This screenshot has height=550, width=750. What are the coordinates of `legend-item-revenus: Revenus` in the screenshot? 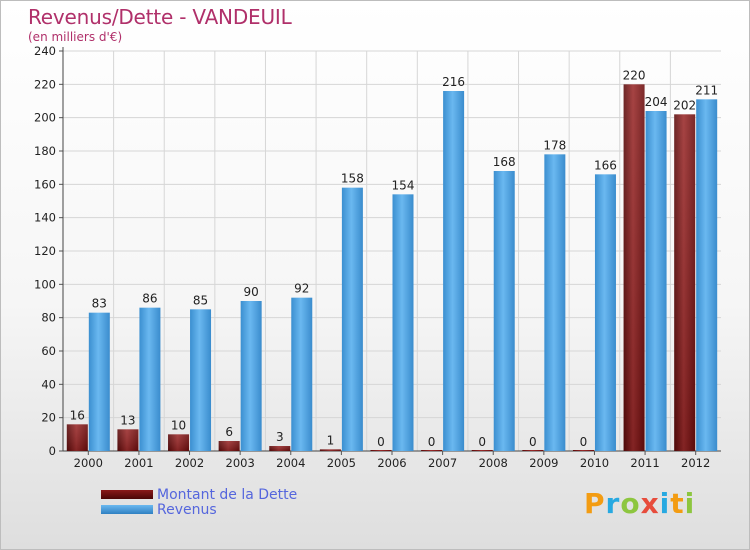 It's located at (199, 509).